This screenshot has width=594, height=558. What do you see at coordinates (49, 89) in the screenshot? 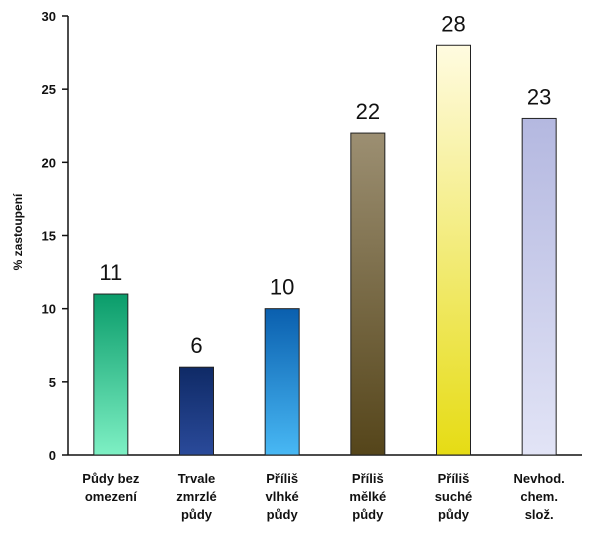
I see `y-tick-label: 25` at bounding box center [49, 89].